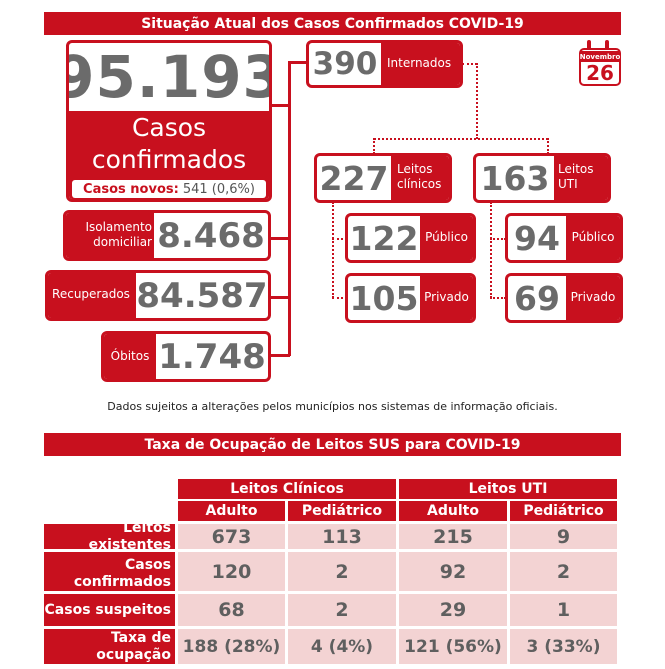 The image size is (665, 669). Describe the element at coordinates (564, 298) in the screenshot. I see `icu-private-card: 69 Privado` at that location.